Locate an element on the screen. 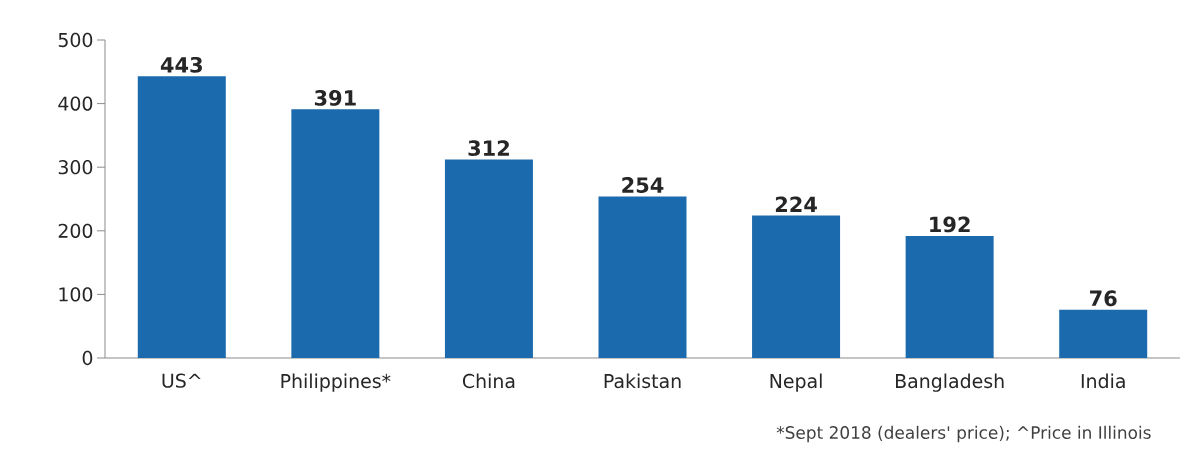 This screenshot has width=1186, height=452. y-tick-label: 100 is located at coordinates (76, 294).